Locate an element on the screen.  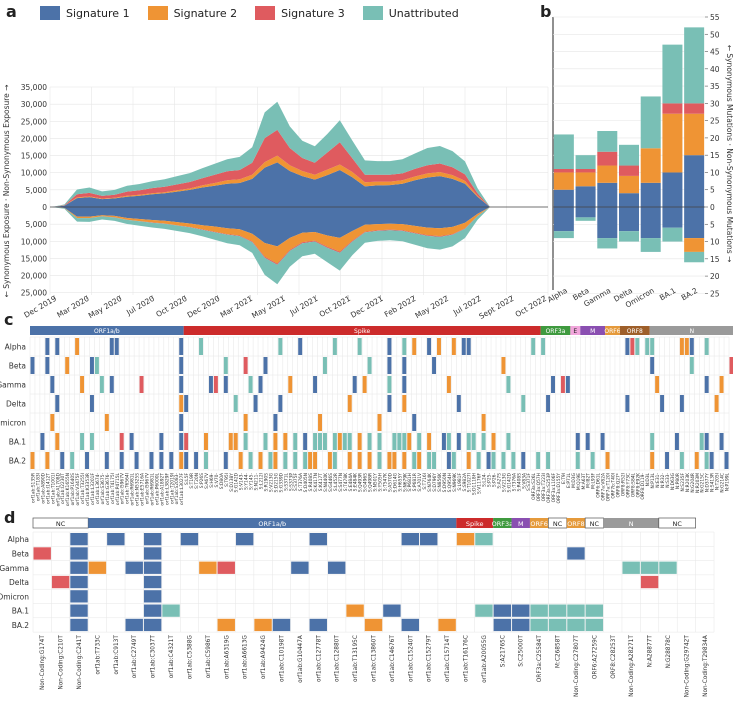
row-label: Delta is located at coordinates (16, 404).